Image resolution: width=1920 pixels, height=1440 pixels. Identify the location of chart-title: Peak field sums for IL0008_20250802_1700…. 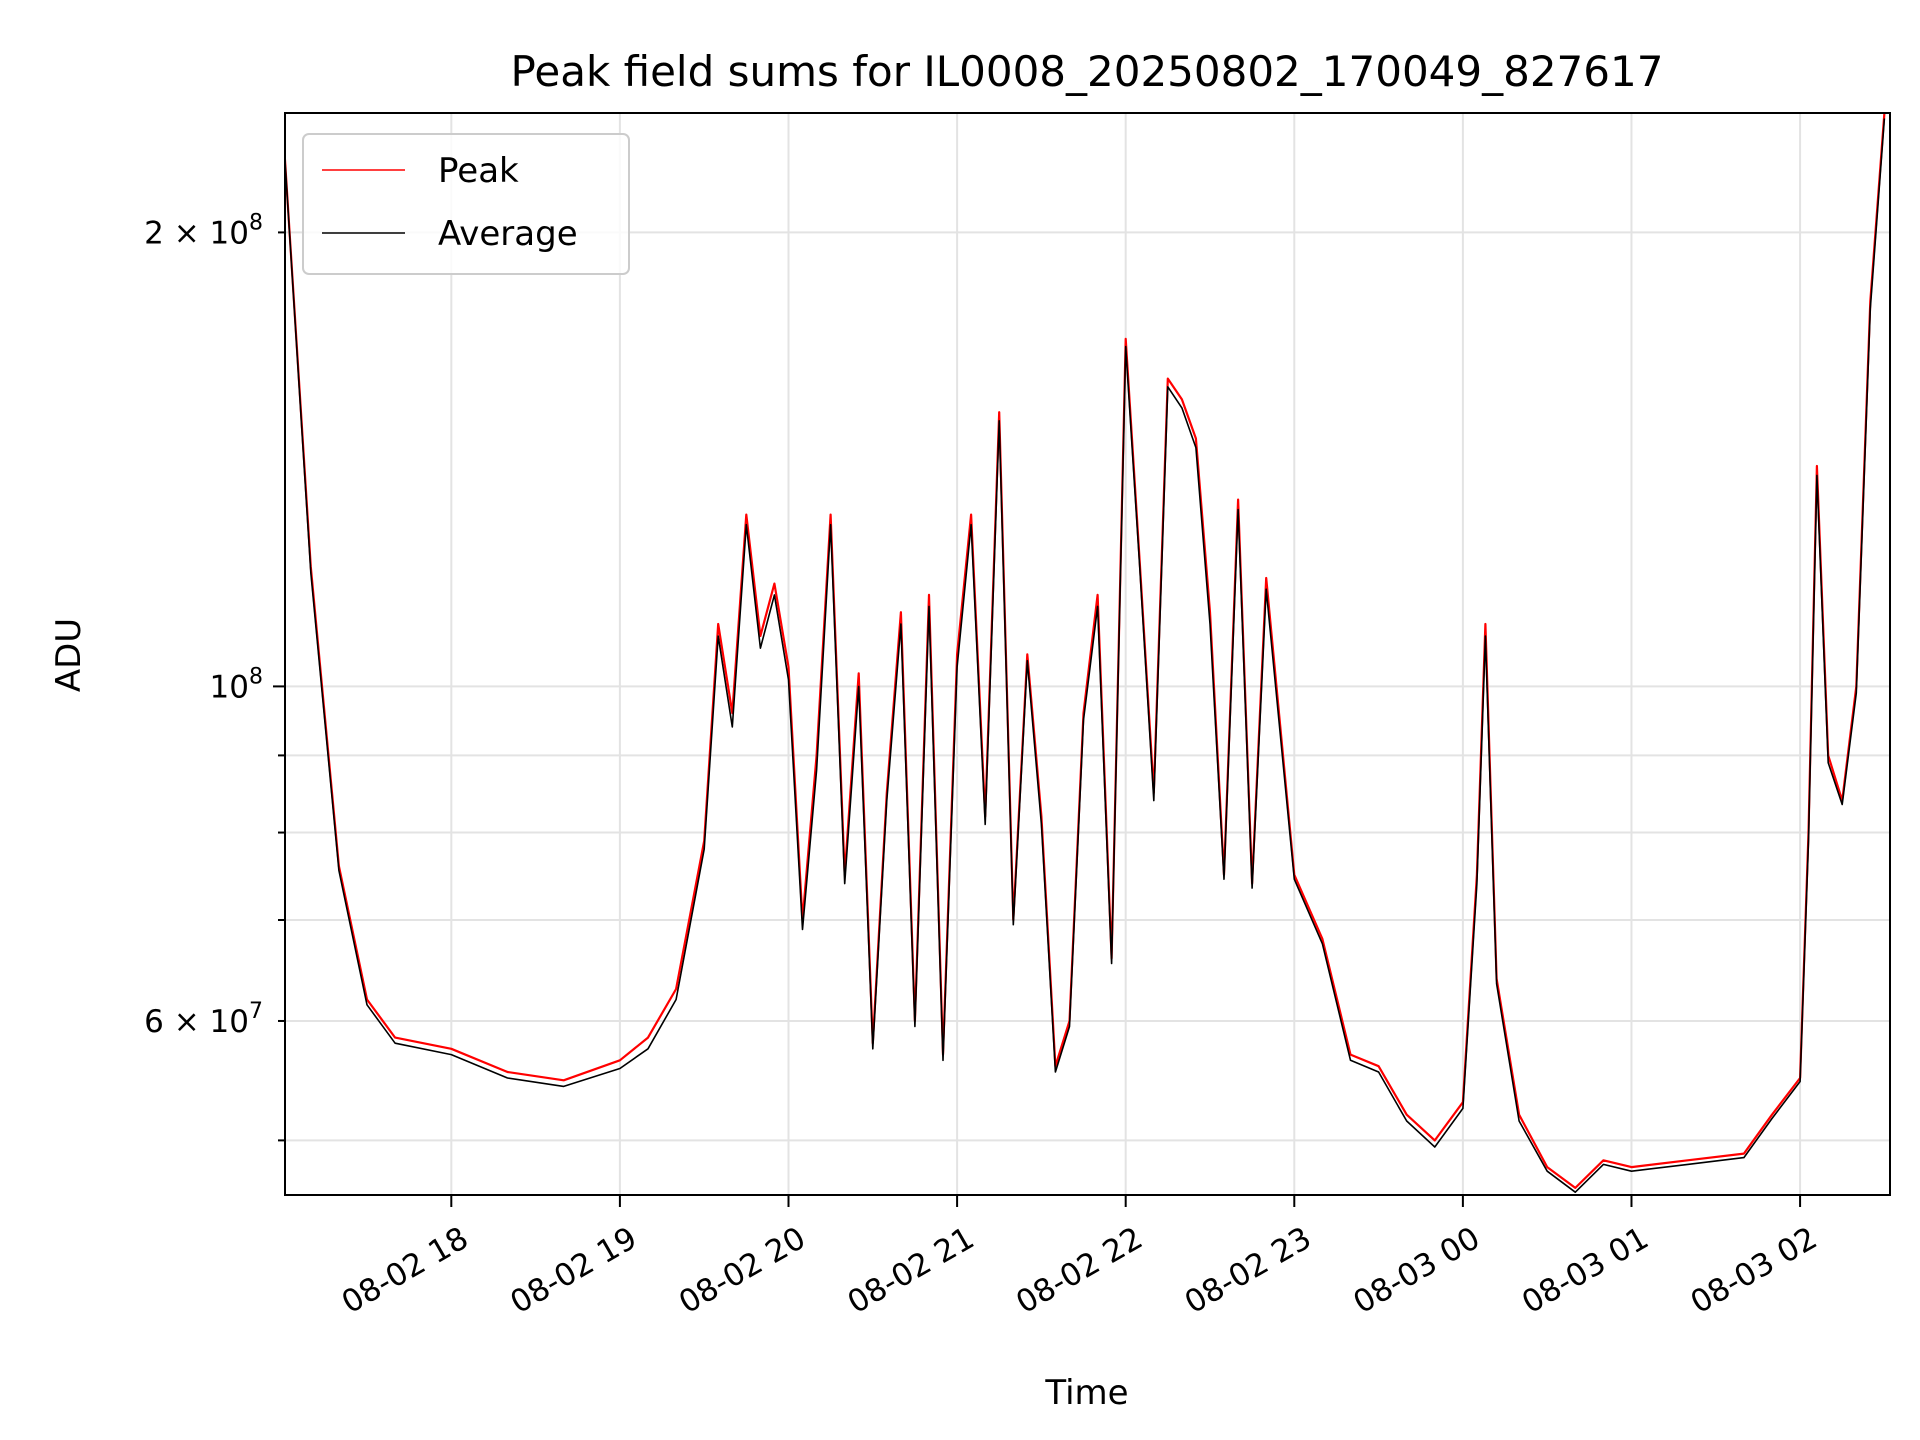
(1087, 71).